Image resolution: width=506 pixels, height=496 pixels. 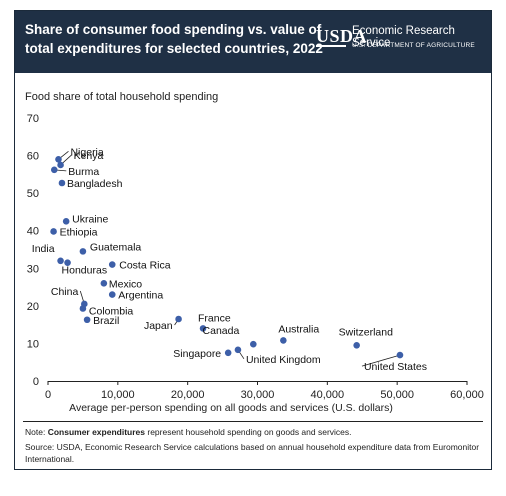 I want to click on label-leader-line, so click(x=381, y=360).